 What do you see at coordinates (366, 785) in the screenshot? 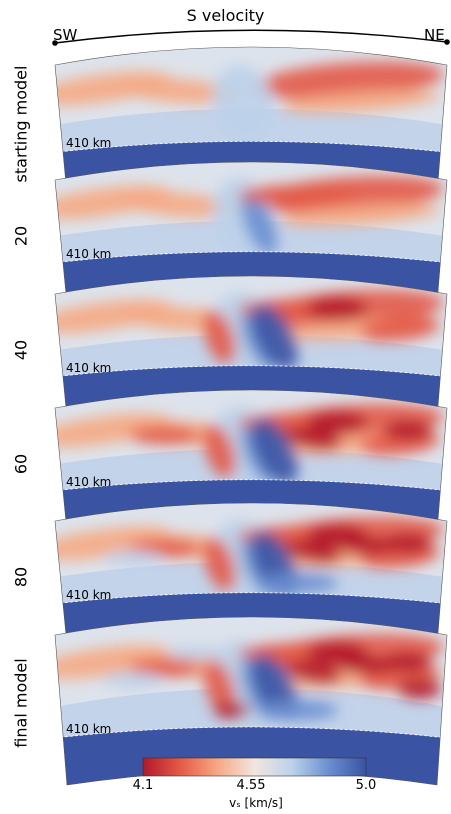
I see `colorbar-tick-max: 5.0` at bounding box center [366, 785].